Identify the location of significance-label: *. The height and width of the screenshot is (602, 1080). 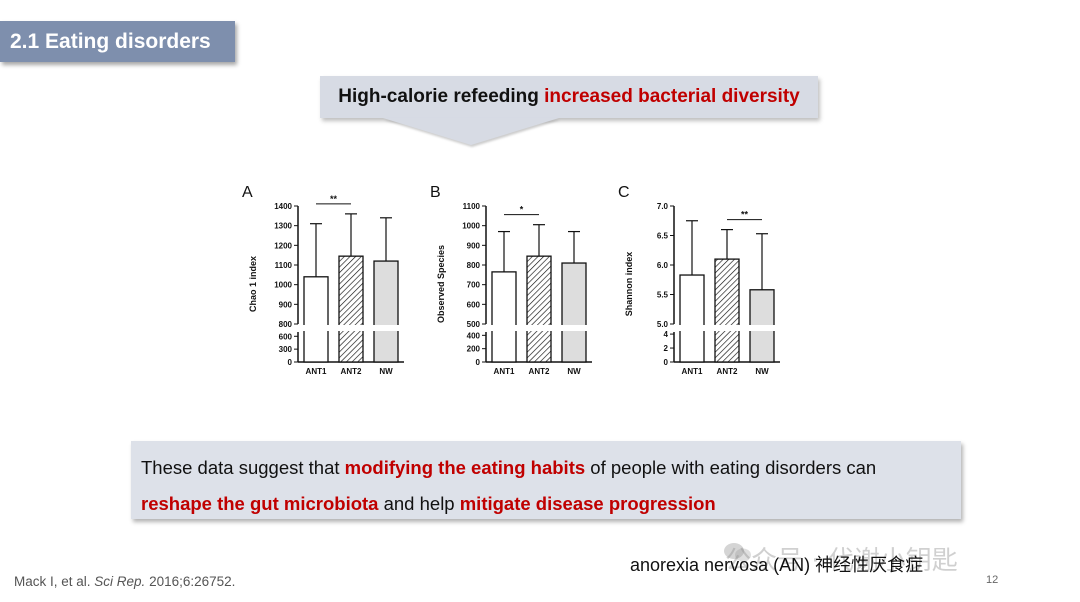
(522, 210).